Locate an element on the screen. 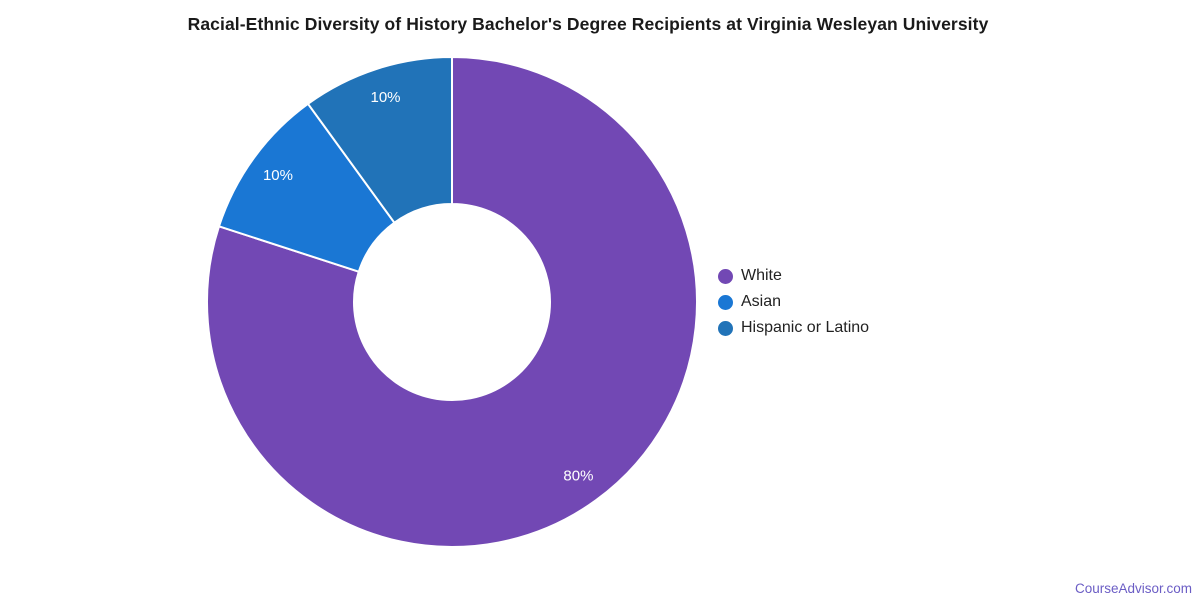 Image resolution: width=1200 pixels, height=600 pixels. legend: White Asian Hispanic or Latino is located at coordinates (793, 302).